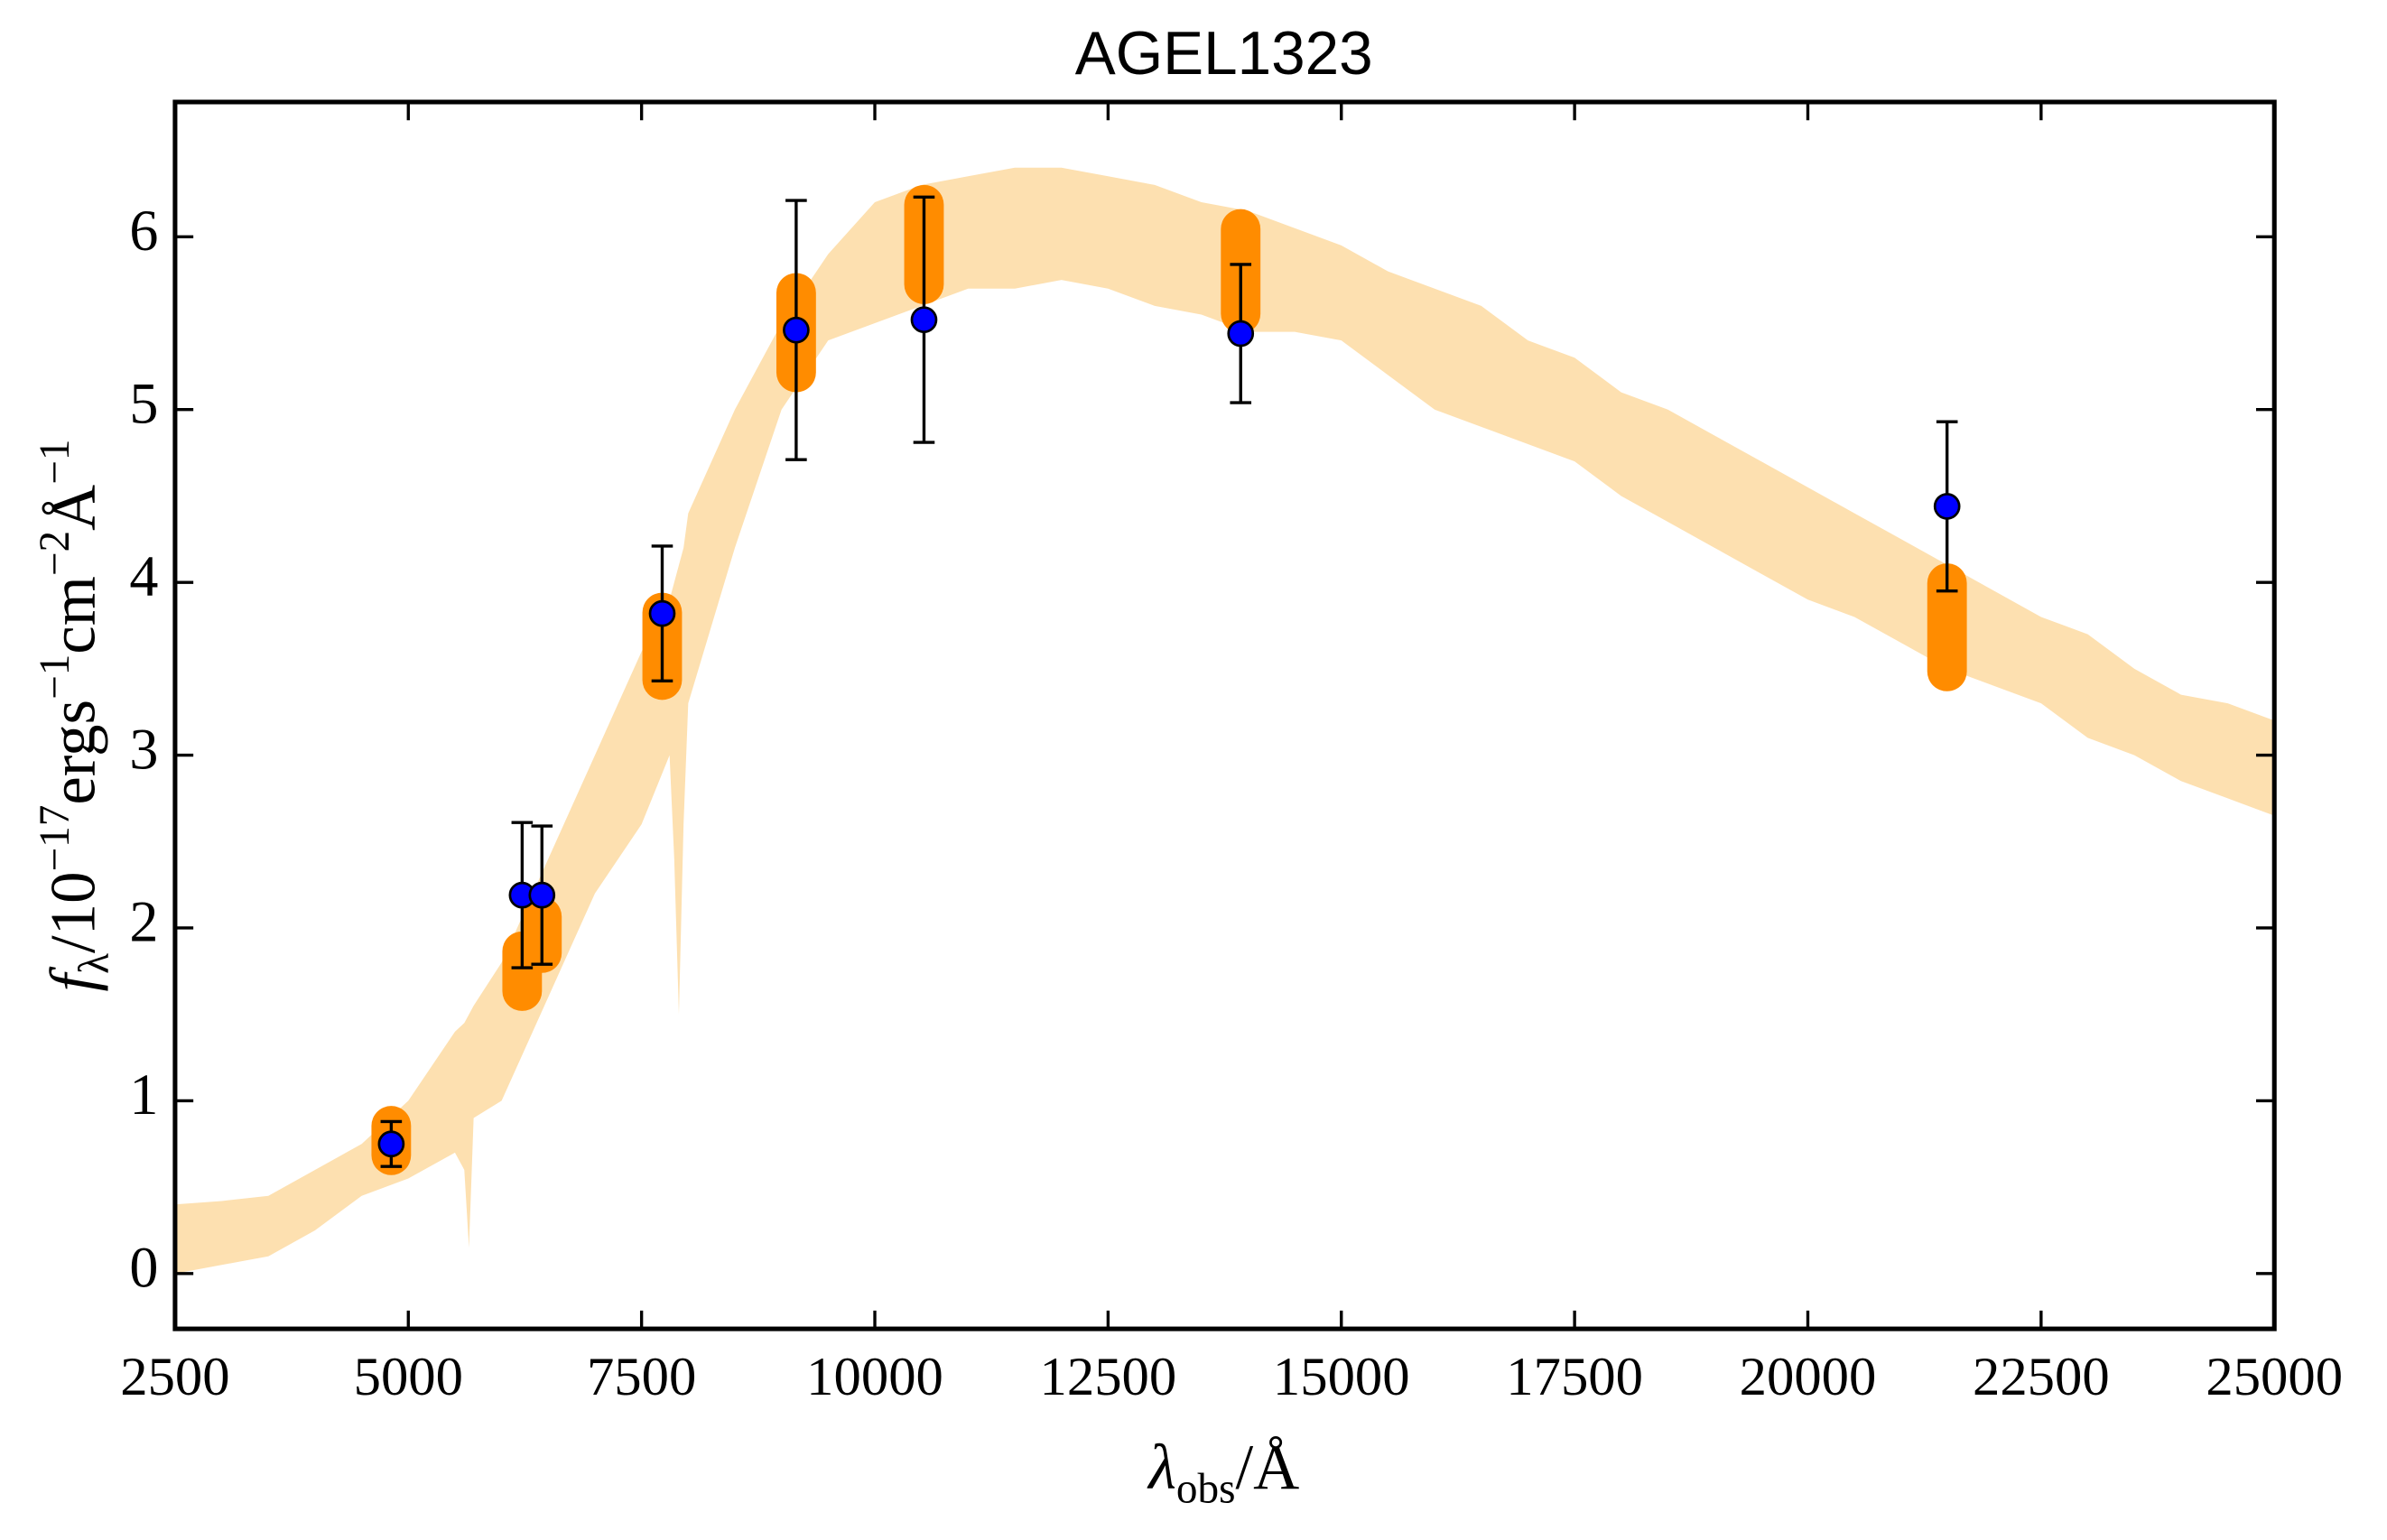 This screenshot has width=2387, height=1540. Describe the element at coordinates (1108, 1377) in the screenshot. I see `x-tick-label: 12500` at that location.